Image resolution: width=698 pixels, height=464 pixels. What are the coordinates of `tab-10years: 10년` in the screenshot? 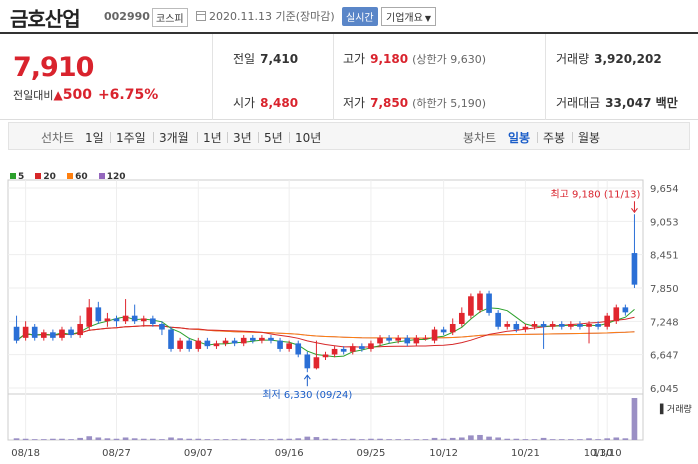 It's located at (308, 138).